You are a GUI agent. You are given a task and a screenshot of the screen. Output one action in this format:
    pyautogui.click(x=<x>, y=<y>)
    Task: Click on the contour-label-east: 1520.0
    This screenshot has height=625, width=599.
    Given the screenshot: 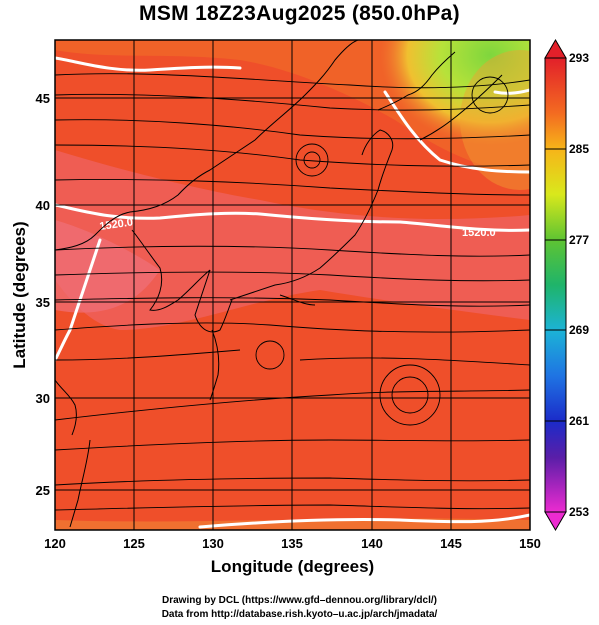 What is the action you would take?
    pyautogui.click(x=479, y=233)
    